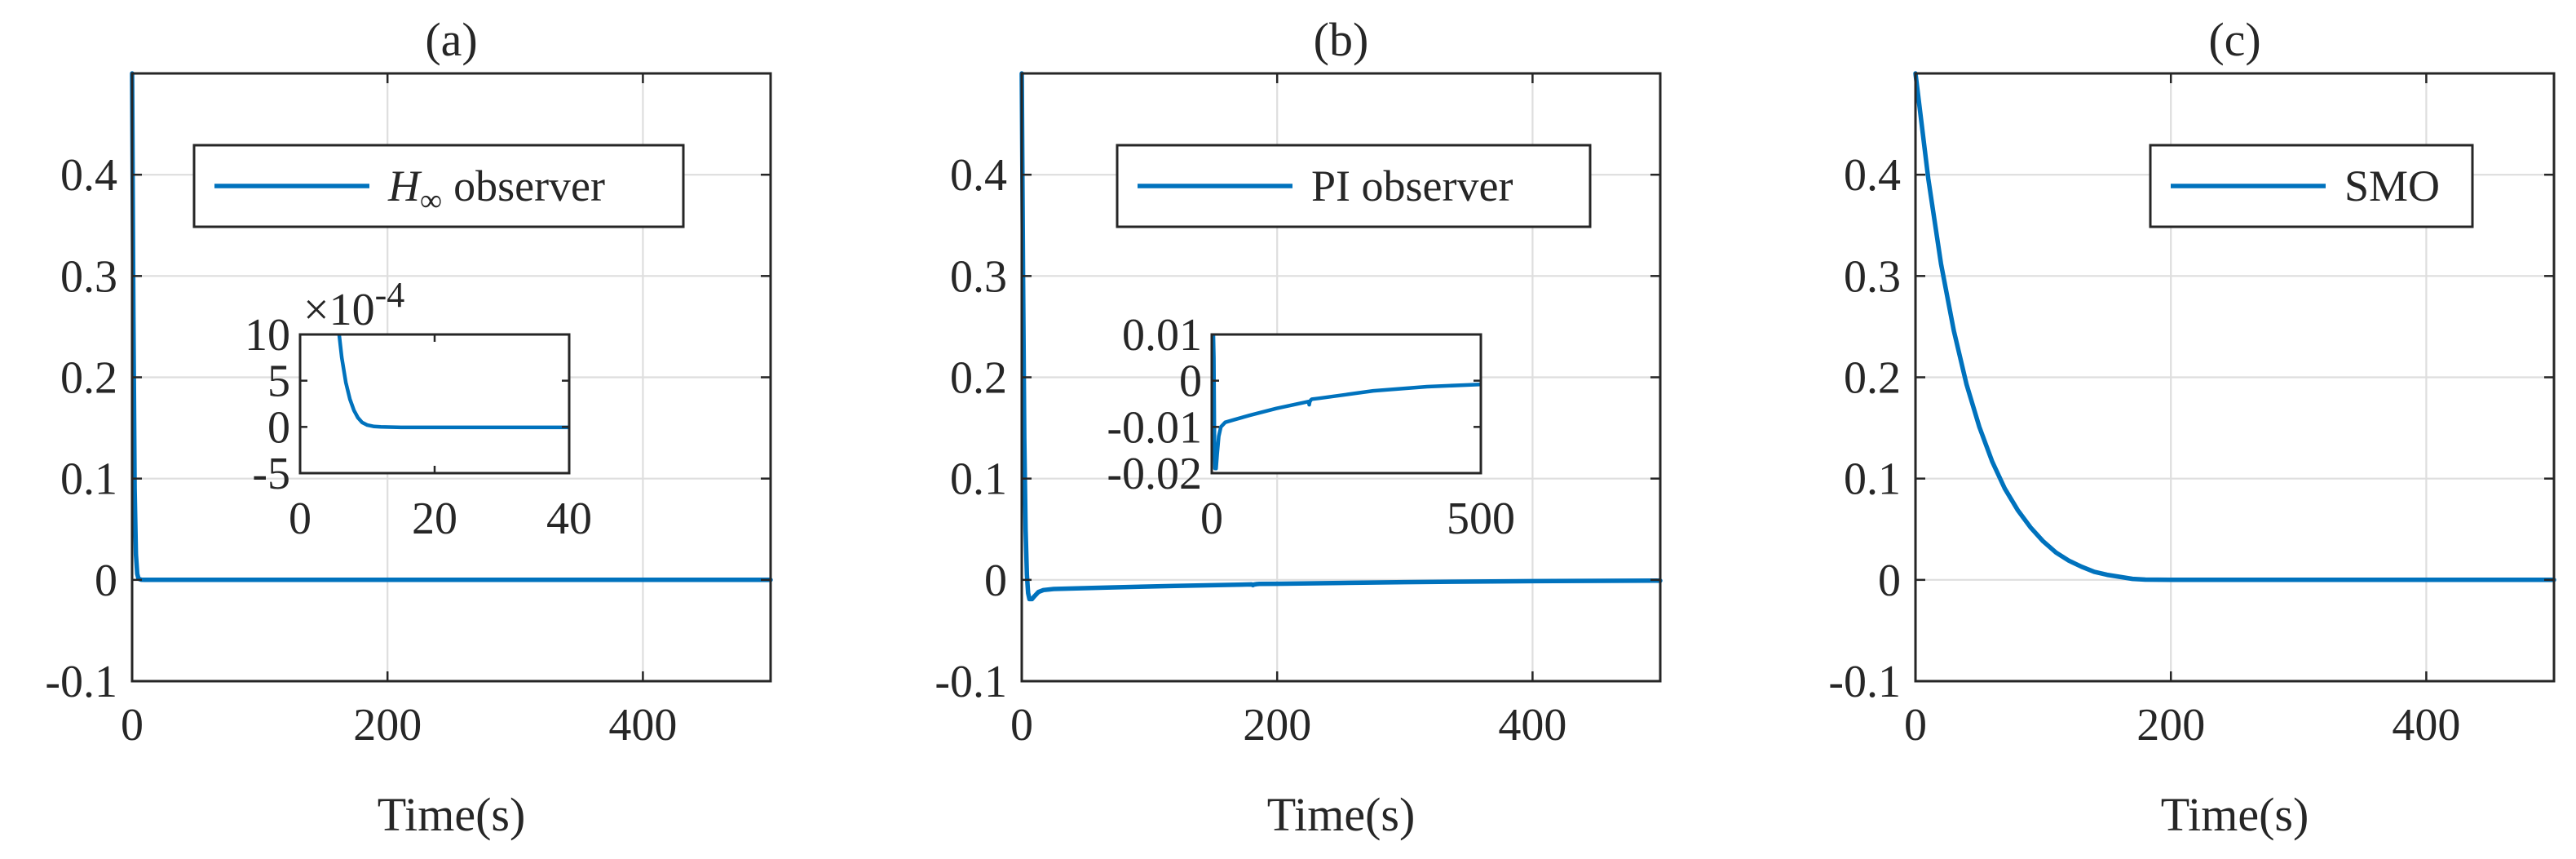  I want to click on legend-math-base: H, so click(404, 186).